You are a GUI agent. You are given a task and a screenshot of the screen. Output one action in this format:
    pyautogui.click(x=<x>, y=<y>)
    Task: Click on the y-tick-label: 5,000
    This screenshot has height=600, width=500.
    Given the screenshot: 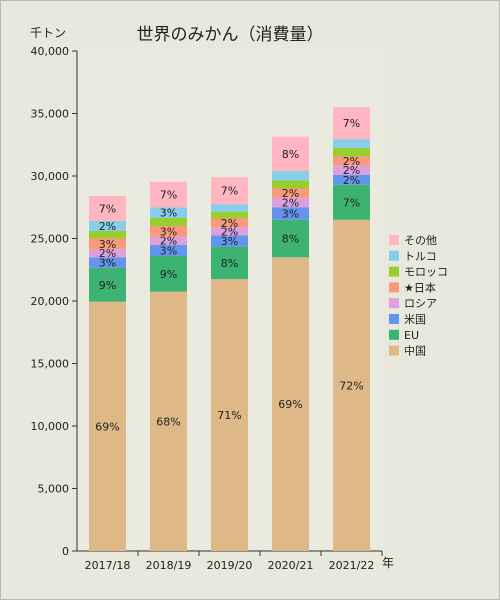 What is the action you would take?
    pyautogui.click(x=54, y=489)
    